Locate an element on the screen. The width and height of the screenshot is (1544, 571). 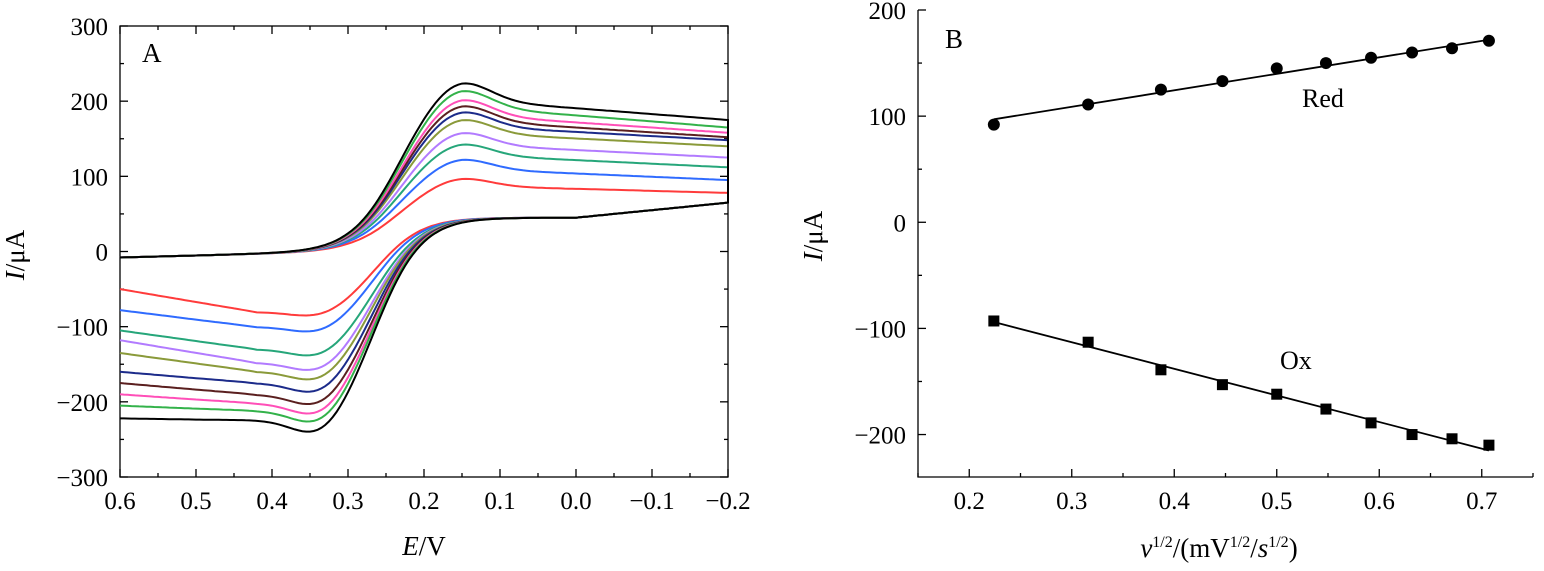
panel-b-x-ticks: 0.2 0.3 0.4 0.5 0.6 0.7 is located at coordinates (1225, 492).